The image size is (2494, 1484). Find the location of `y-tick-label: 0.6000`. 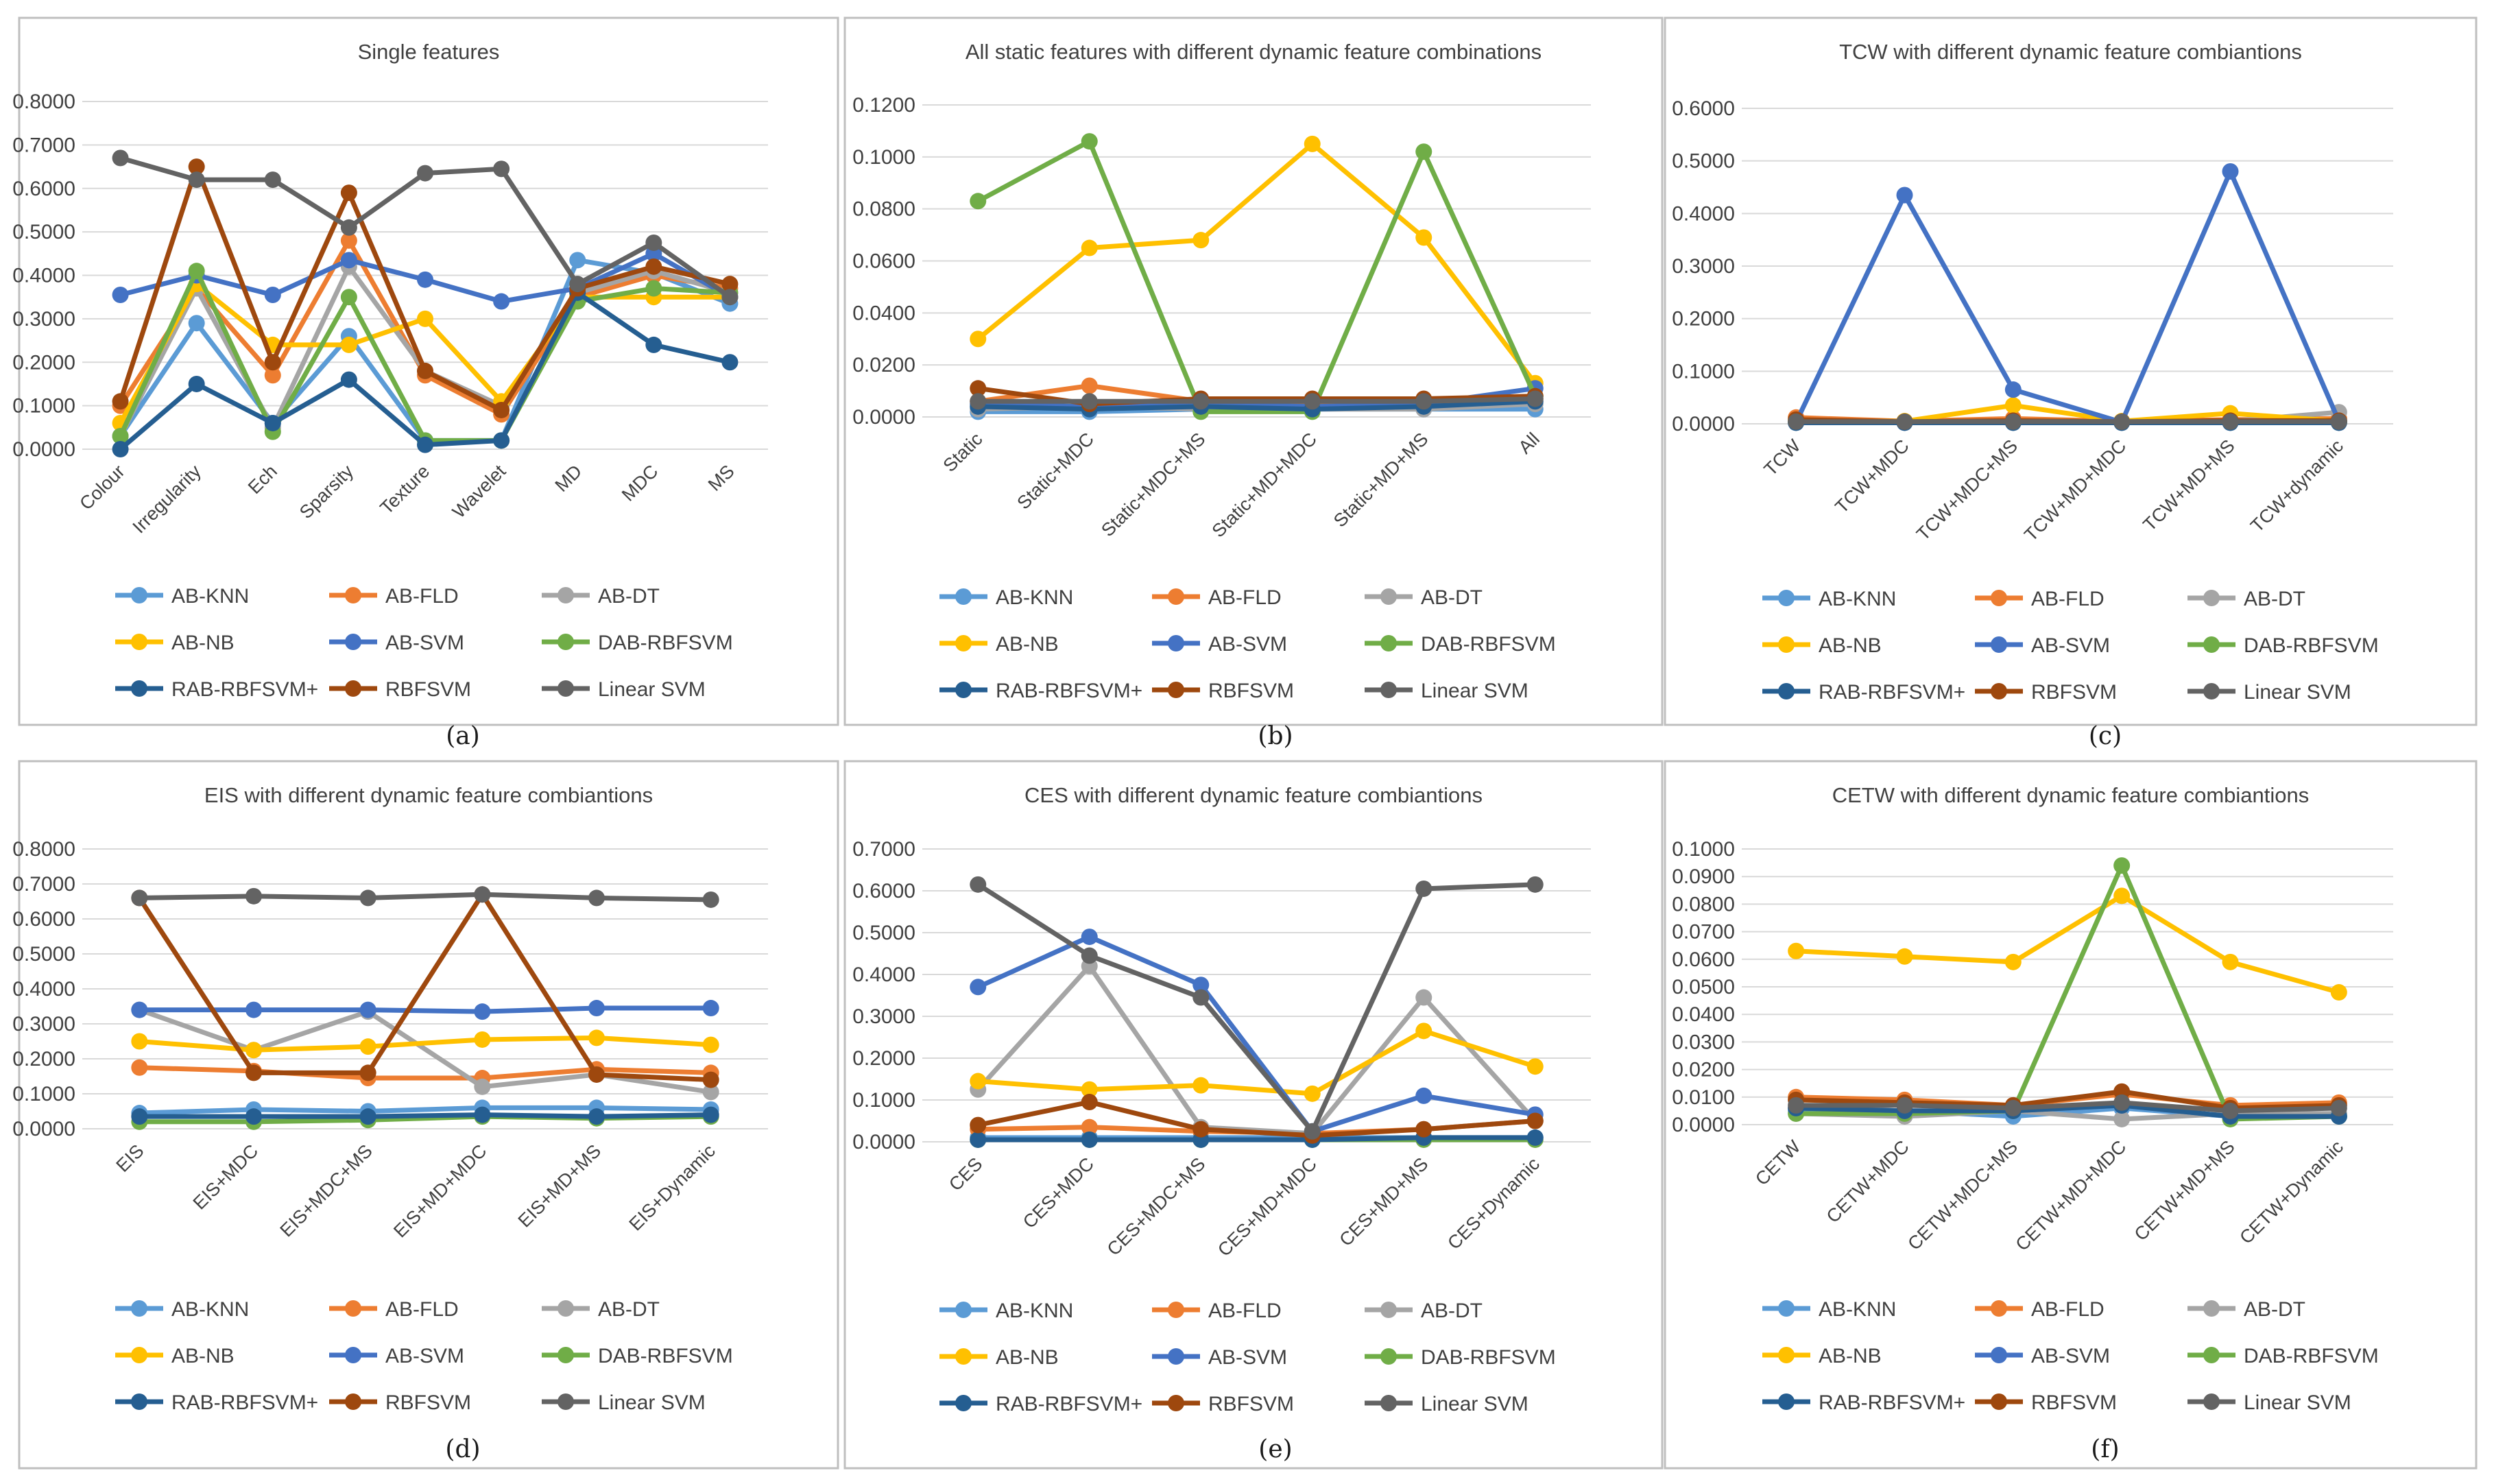

y-tick-label: 0.6000 is located at coordinates (883, 891).